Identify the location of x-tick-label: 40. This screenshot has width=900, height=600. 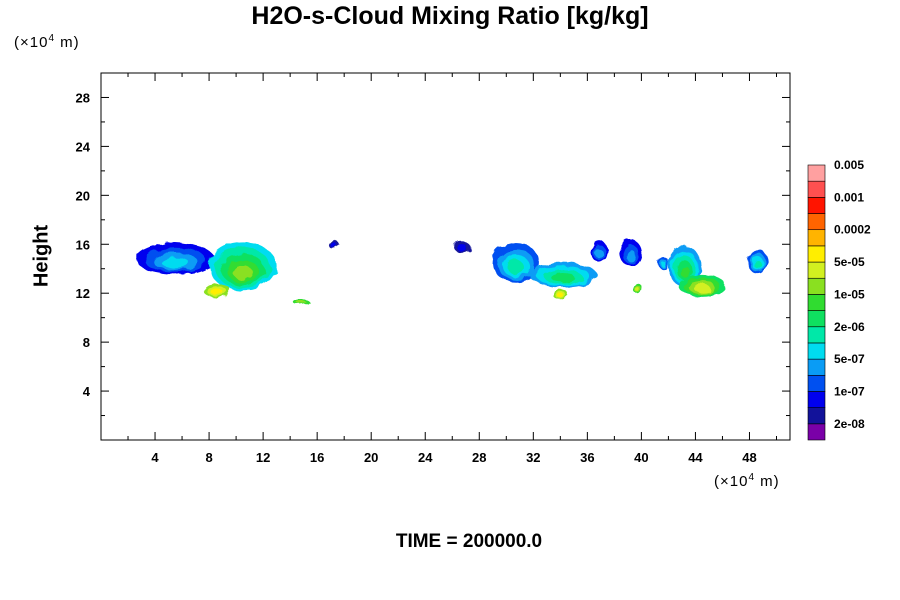
(641, 457).